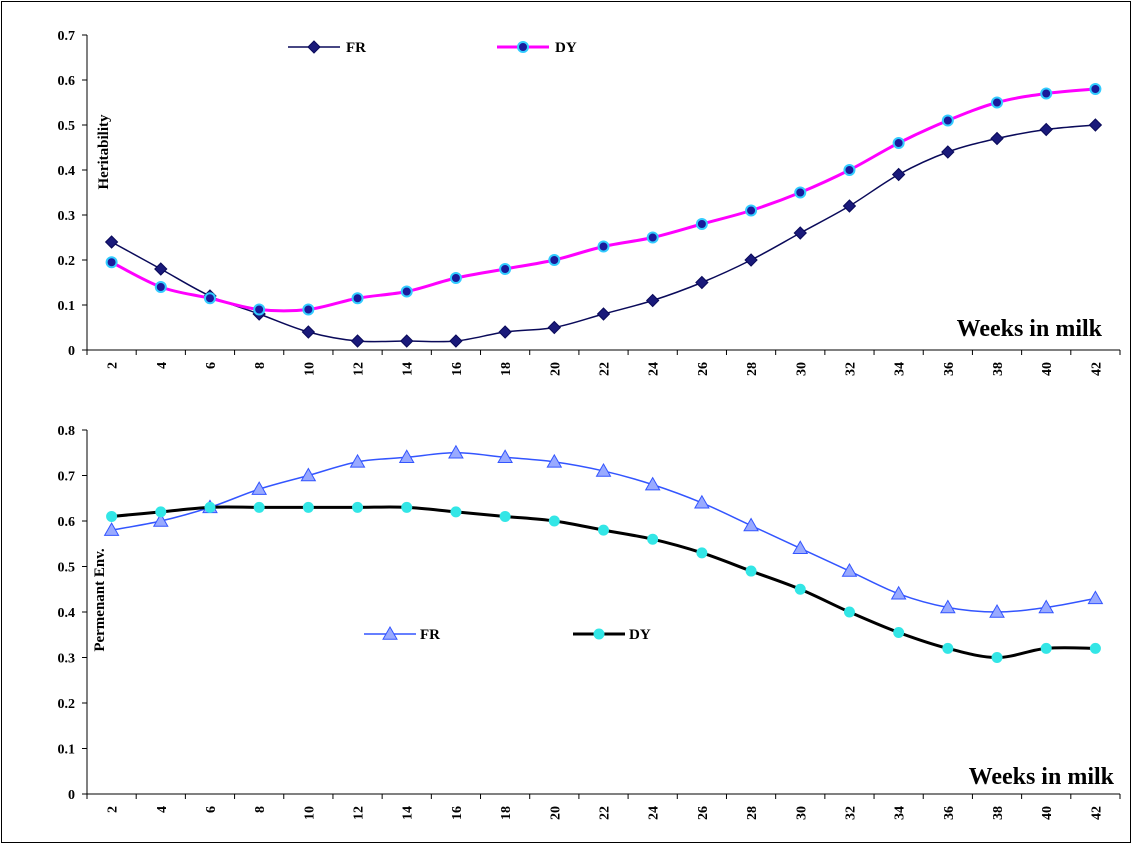 The height and width of the screenshot is (845, 1134). What do you see at coordinates (67, 477) in the screenshot?
I see `y-tick-label: 0.7` at bounding box center [67, 477].